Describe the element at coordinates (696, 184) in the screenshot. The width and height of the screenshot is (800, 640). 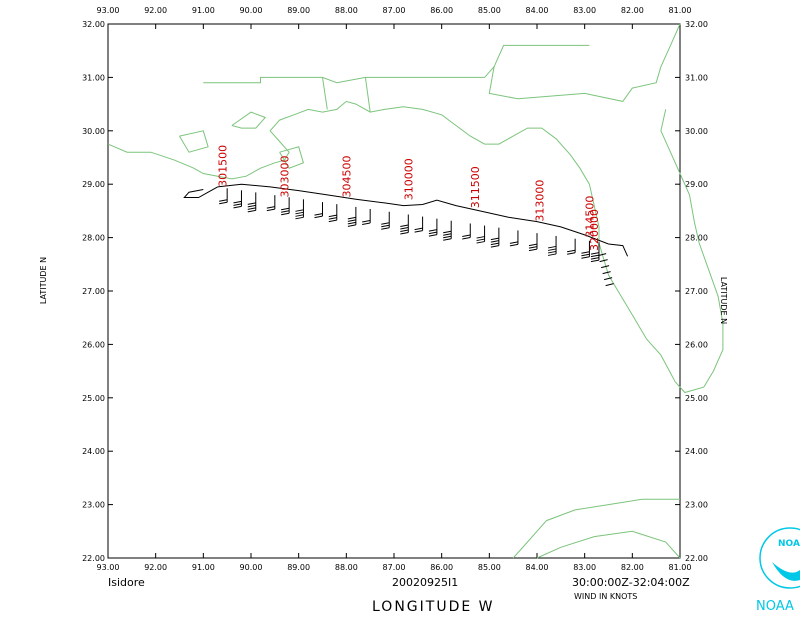
I see `y-tick-label-right: 29.00` at that location.